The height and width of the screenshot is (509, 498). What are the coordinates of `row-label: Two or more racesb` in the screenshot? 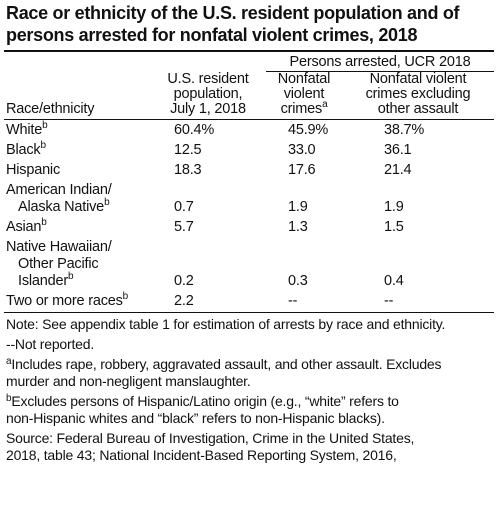 It's located at (74, 302).